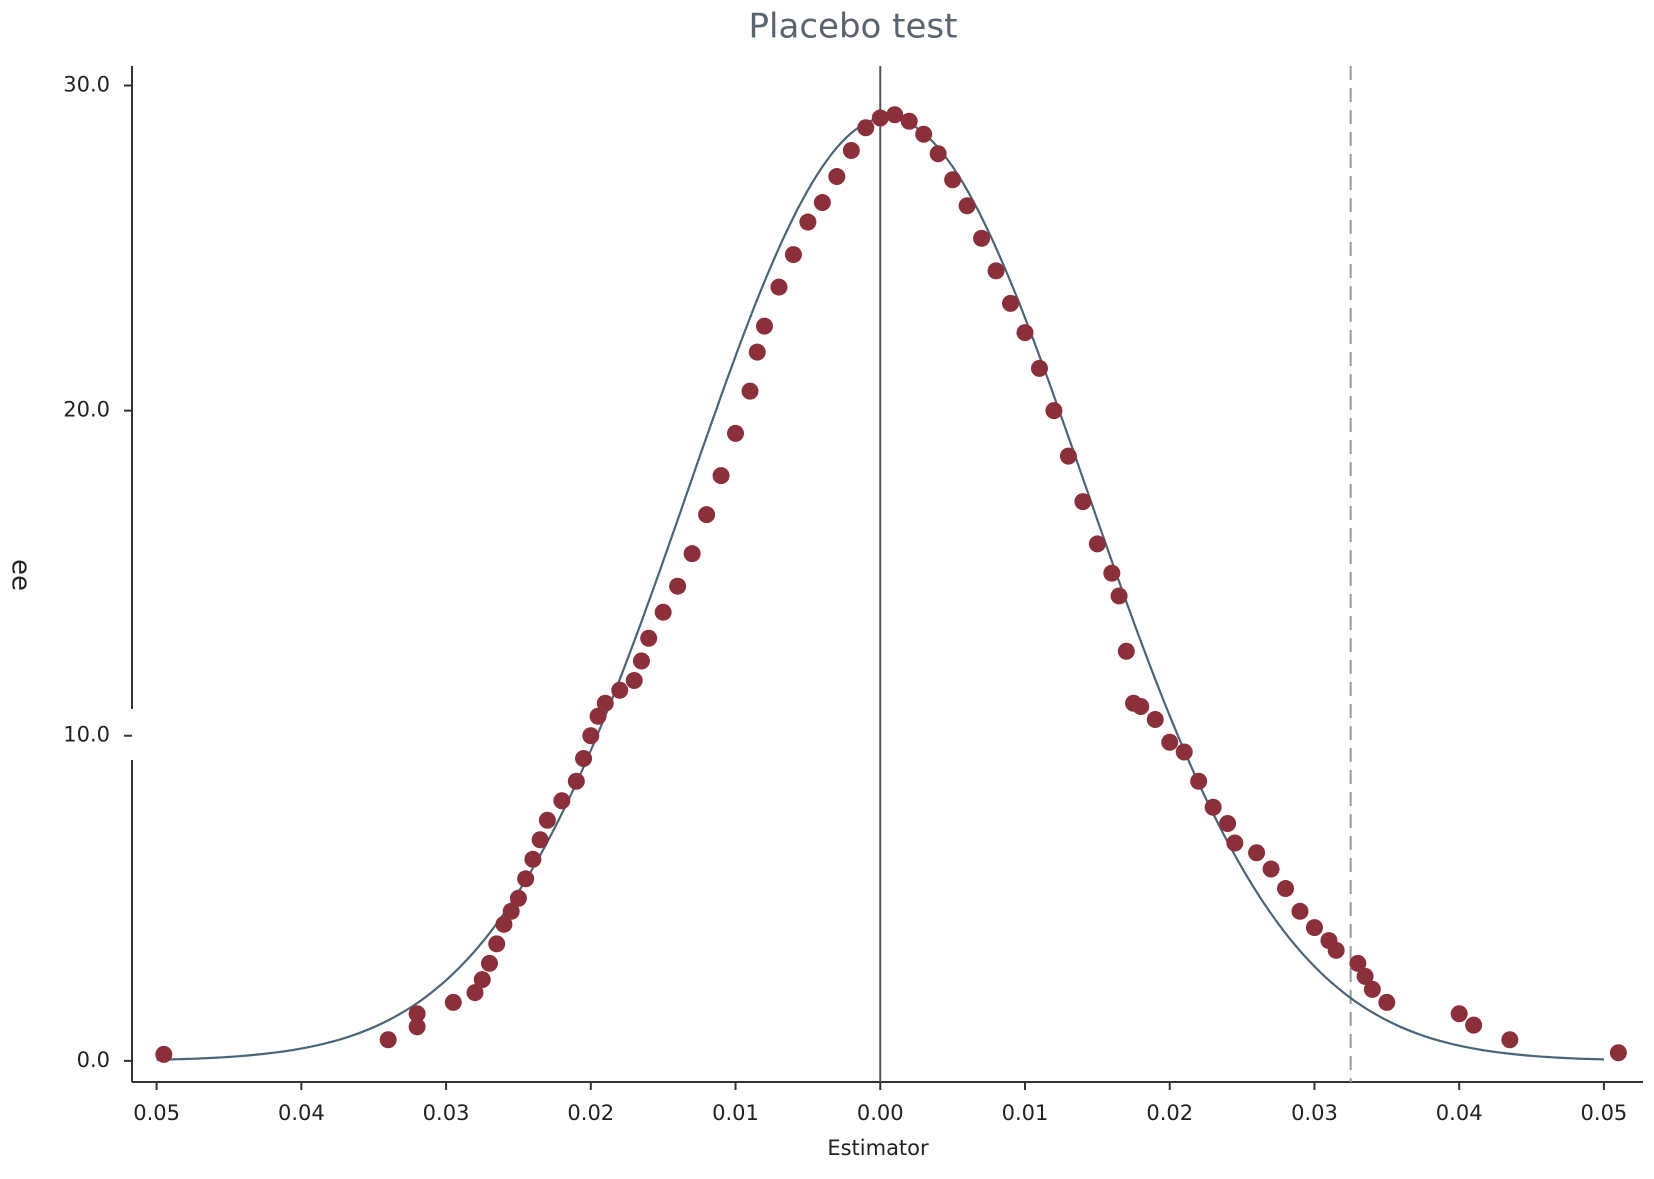 Image resolution: width=1654 pixels, height=1179 pixels. What do you see at coordinates (880, 1113) in the screenshot?
I see `x-tick-label: 0.00` at bounding box center [880, 1113].